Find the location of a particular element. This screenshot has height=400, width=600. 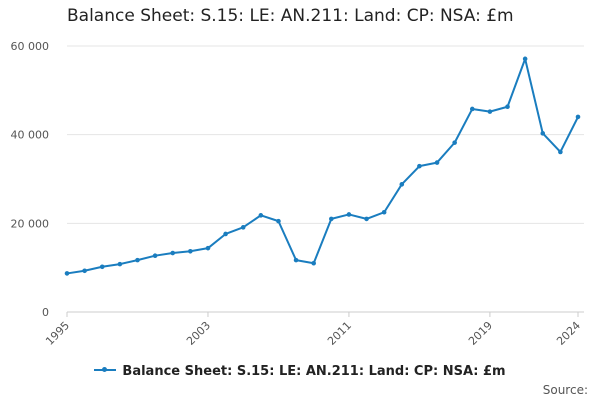

x-tick-label: 2019 is located at coordinates (480, 333).